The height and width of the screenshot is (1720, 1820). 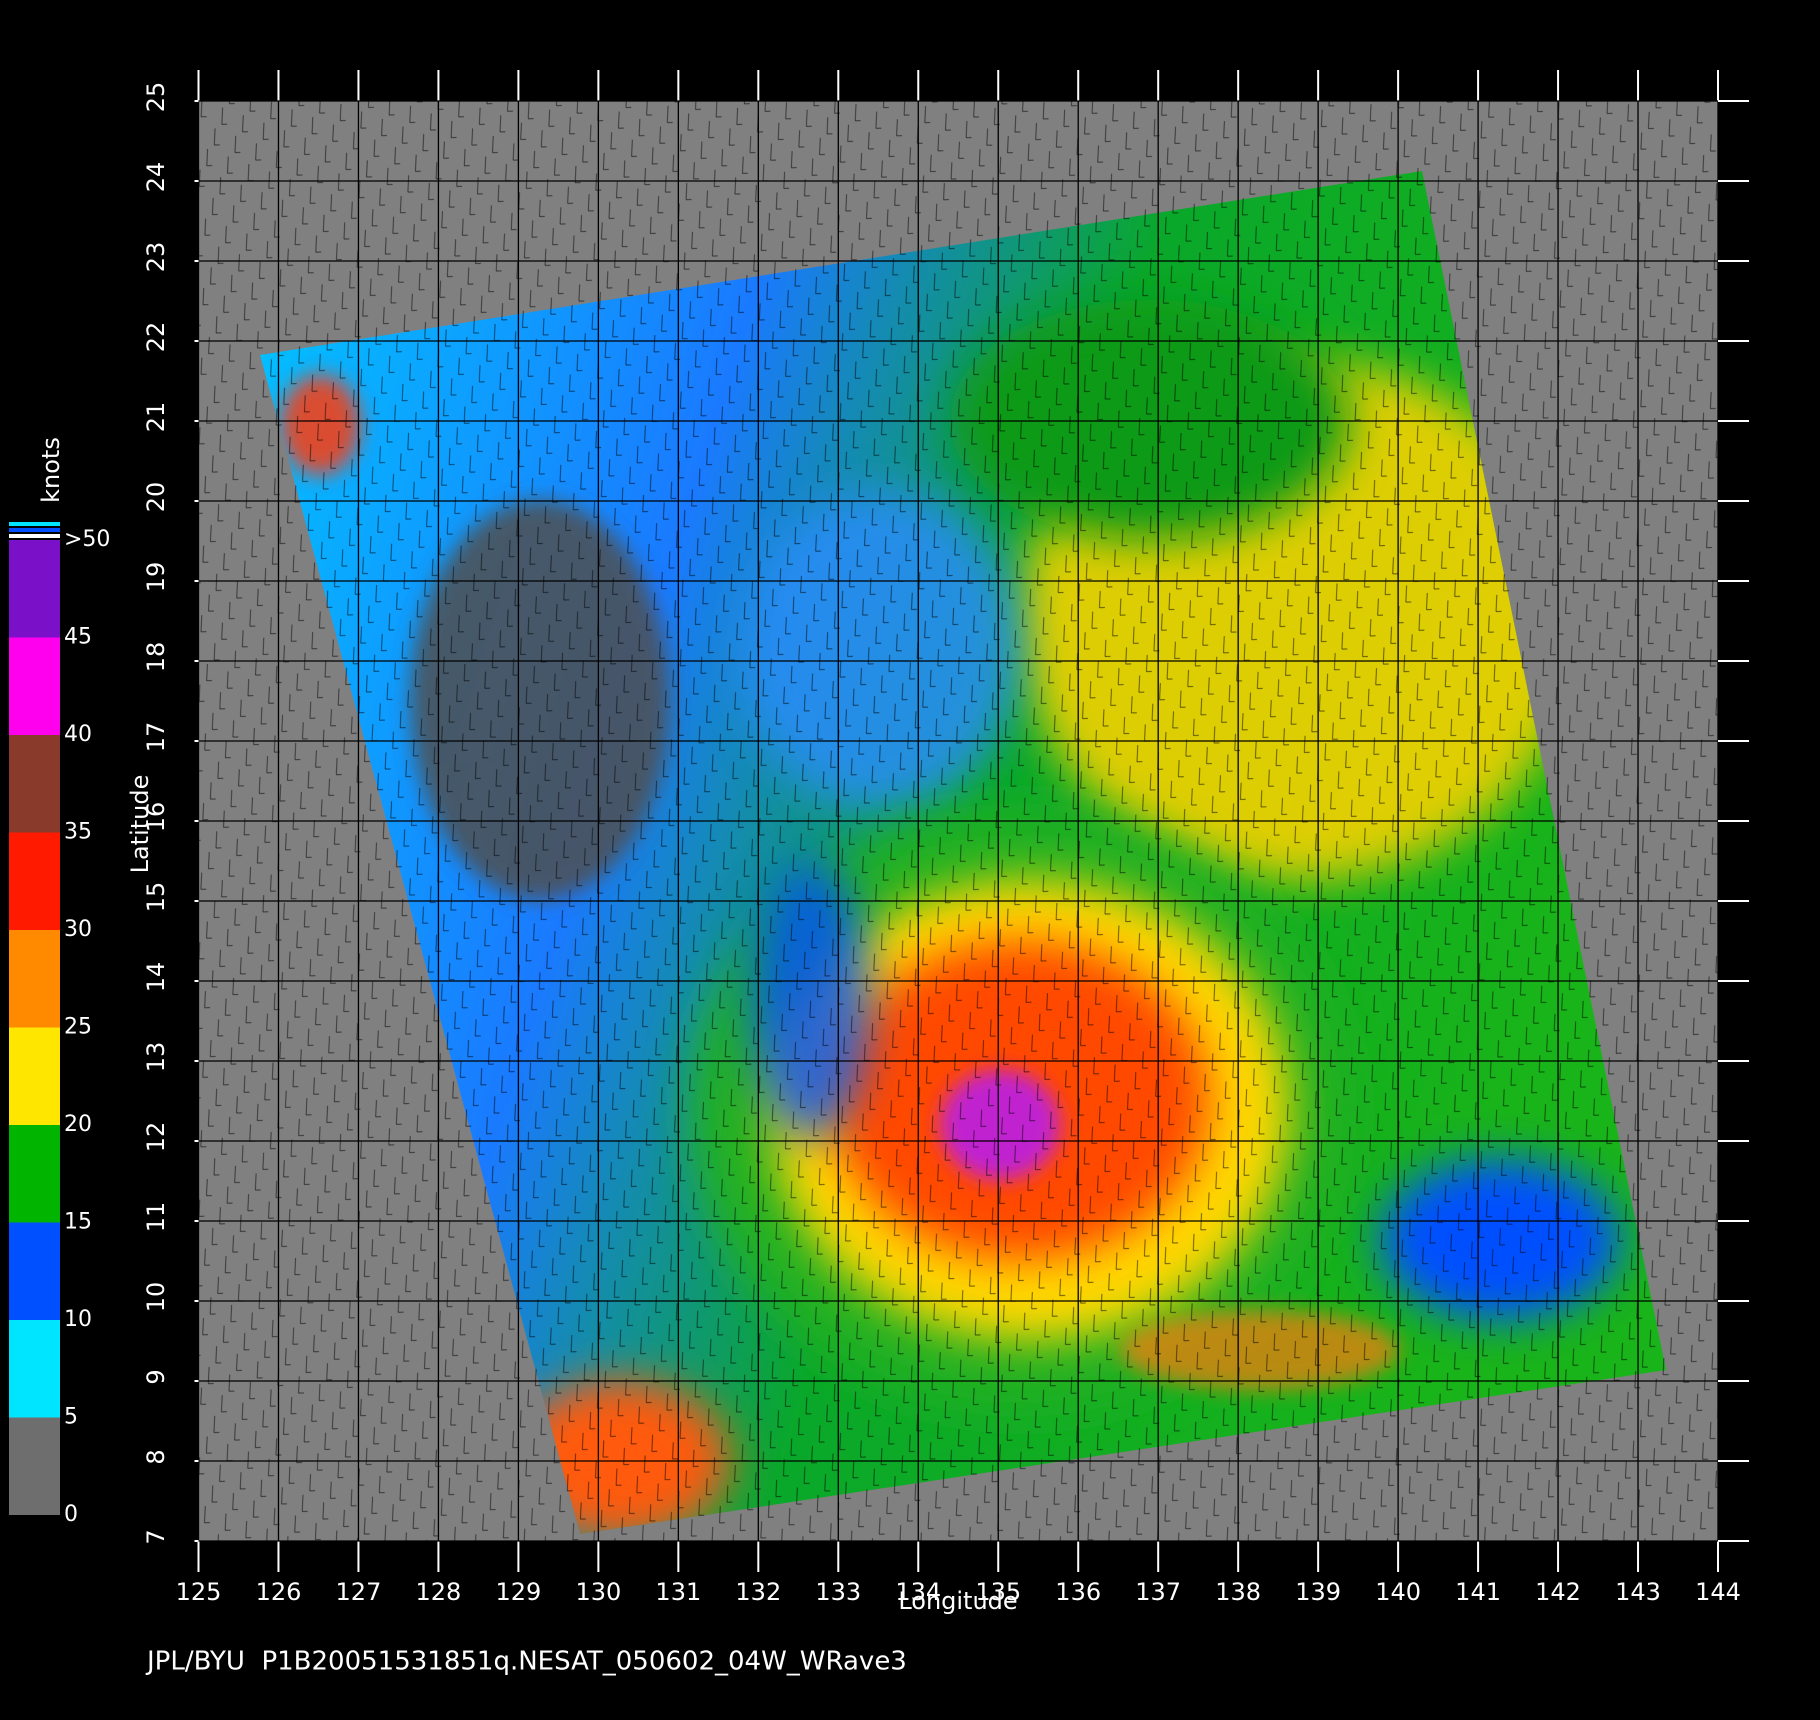 What do you see at coordinates (78, 832) in the screenshot?
I see `colorbar-tick-label: 35` at bounding box center [78, 832].